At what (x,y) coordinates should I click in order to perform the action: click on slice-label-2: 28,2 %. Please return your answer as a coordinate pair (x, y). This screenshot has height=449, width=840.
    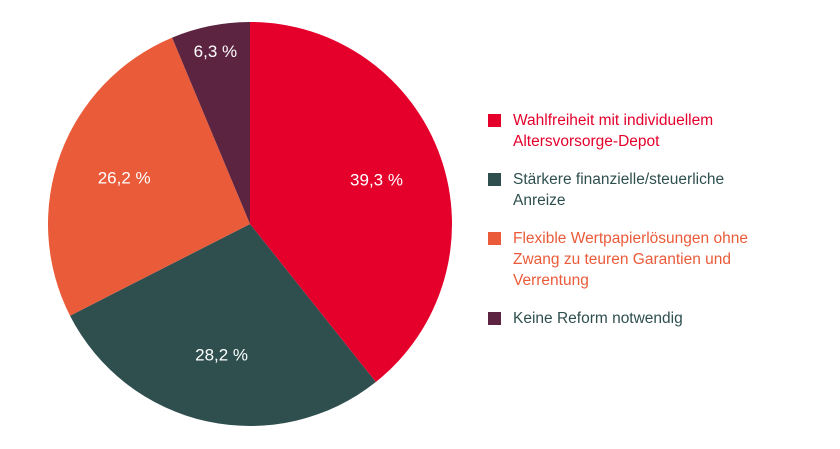
    Looking at the image, I should click on (221, 355).